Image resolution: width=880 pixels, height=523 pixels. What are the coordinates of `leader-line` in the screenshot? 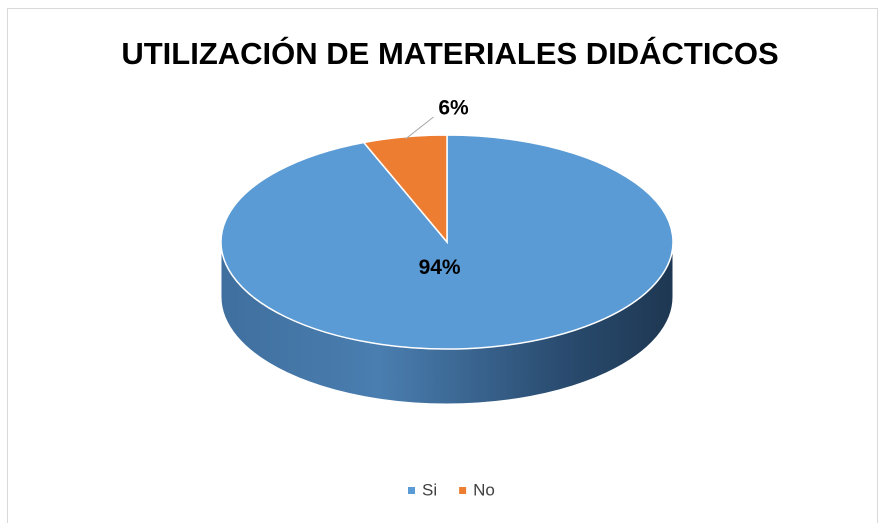 It's located at (419, 128).